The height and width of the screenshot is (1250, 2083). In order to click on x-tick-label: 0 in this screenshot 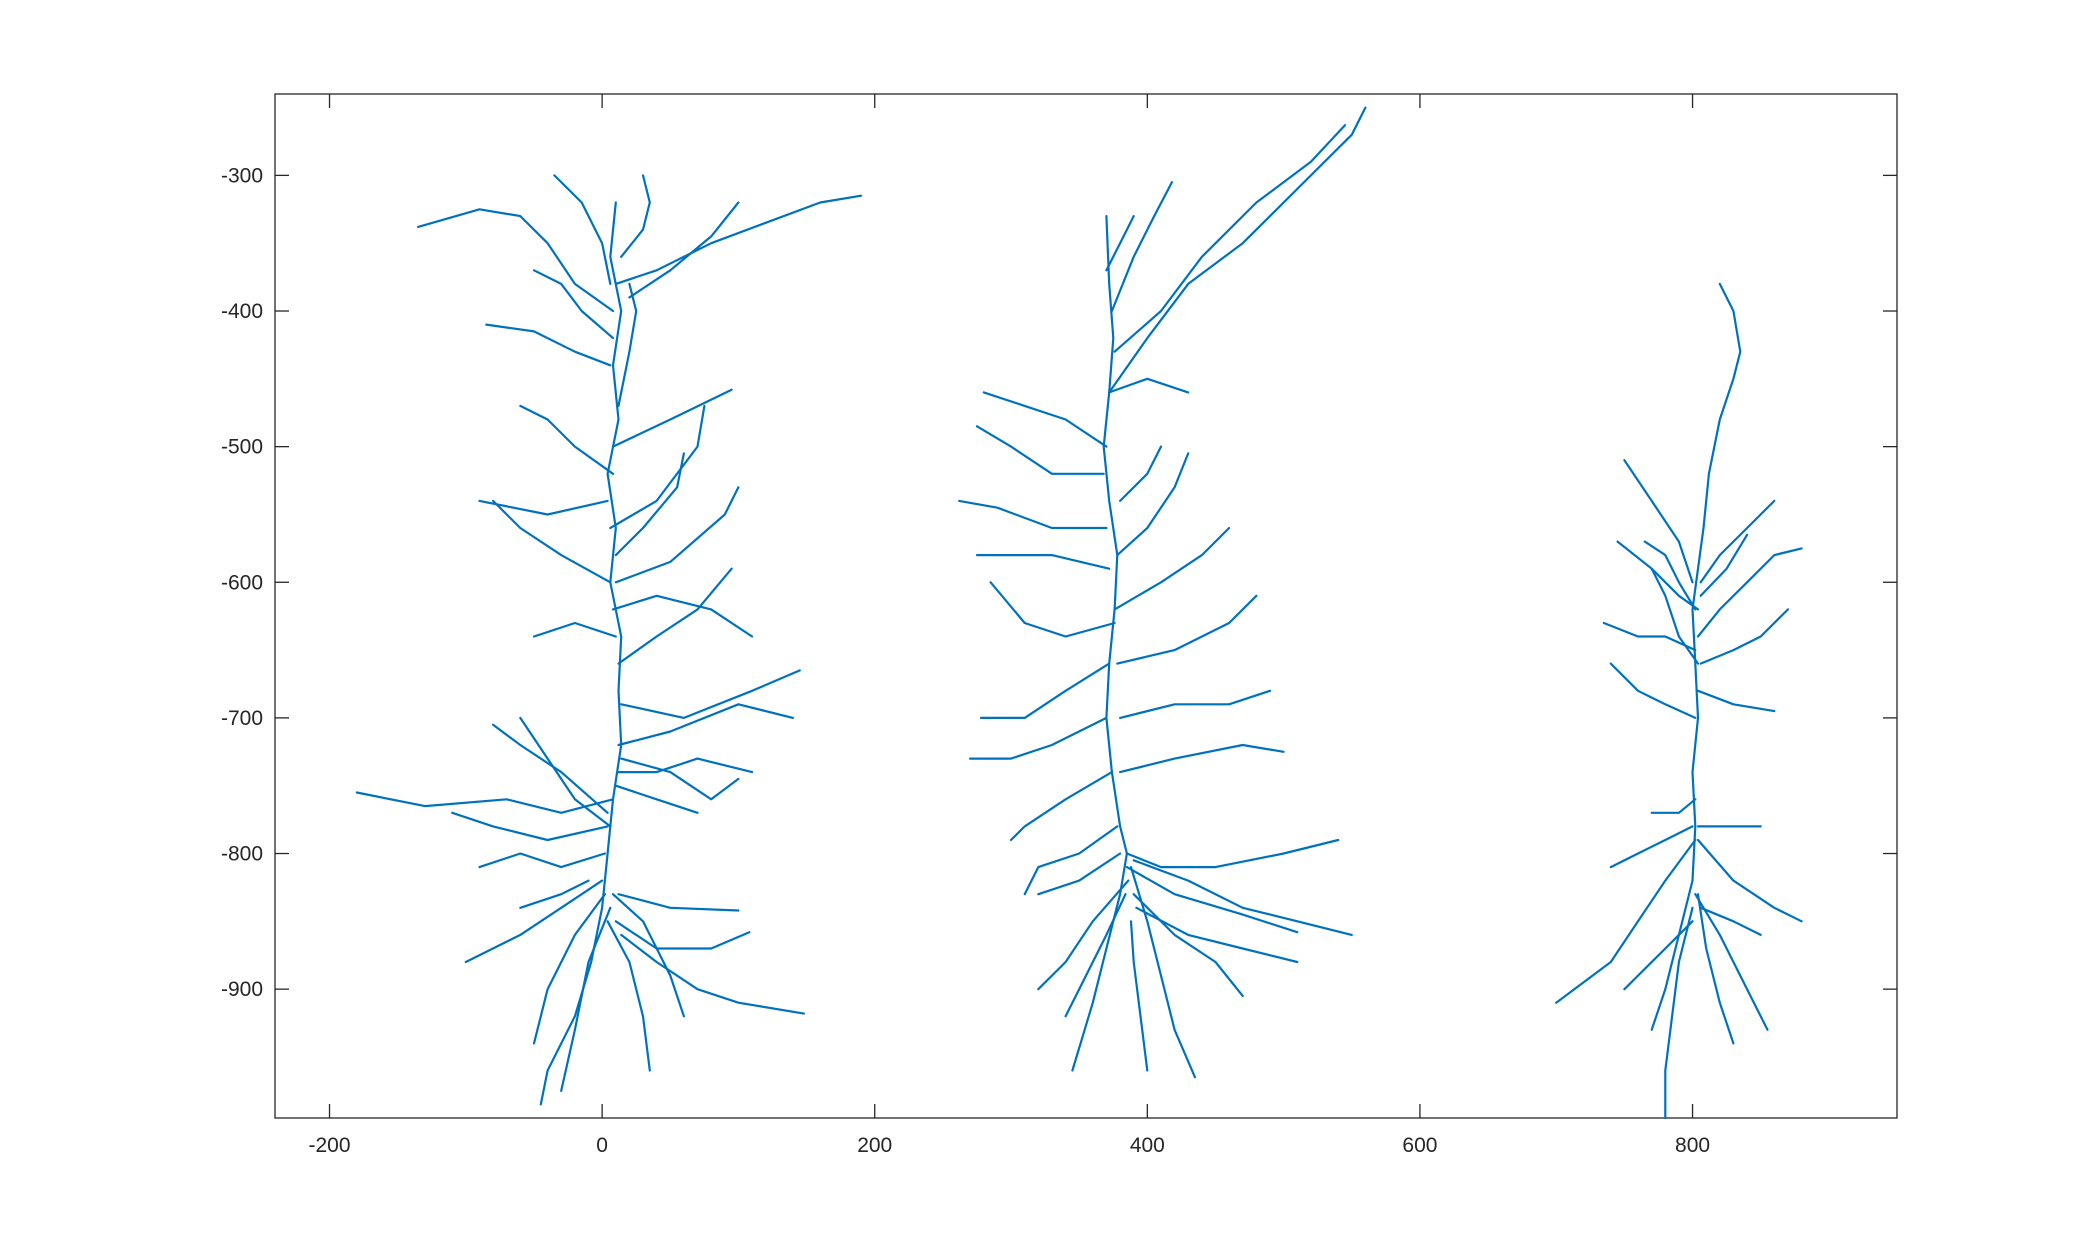, I will do `click(602, 1145)`.